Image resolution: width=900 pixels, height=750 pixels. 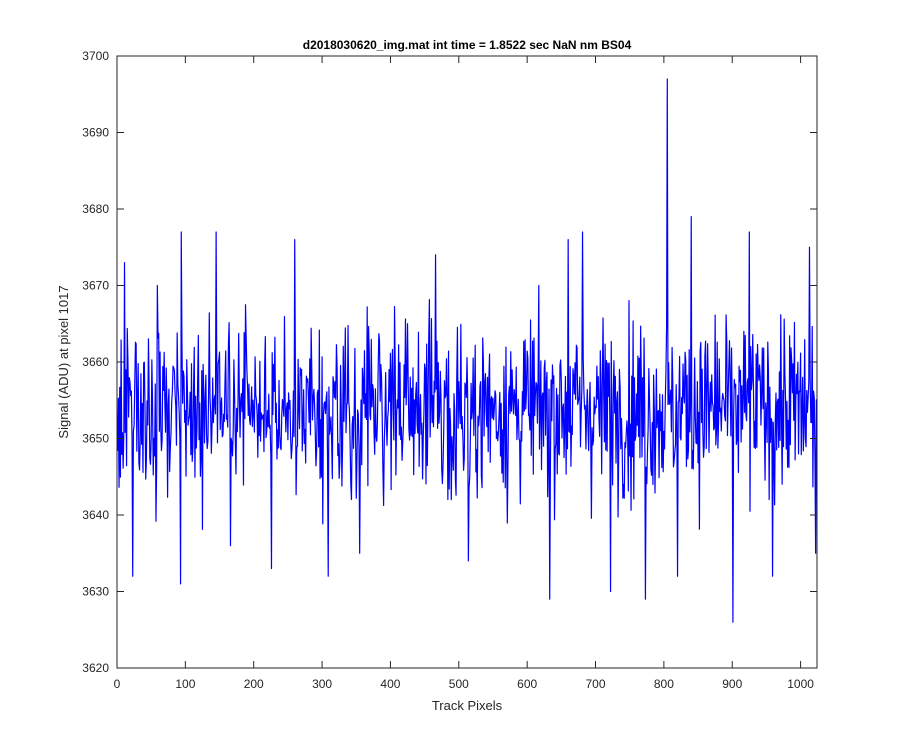 What do you see at coordinates (95, 286) in the screenshot?
I see `y-tick-label: 3670` at bounding box center [95, 286].